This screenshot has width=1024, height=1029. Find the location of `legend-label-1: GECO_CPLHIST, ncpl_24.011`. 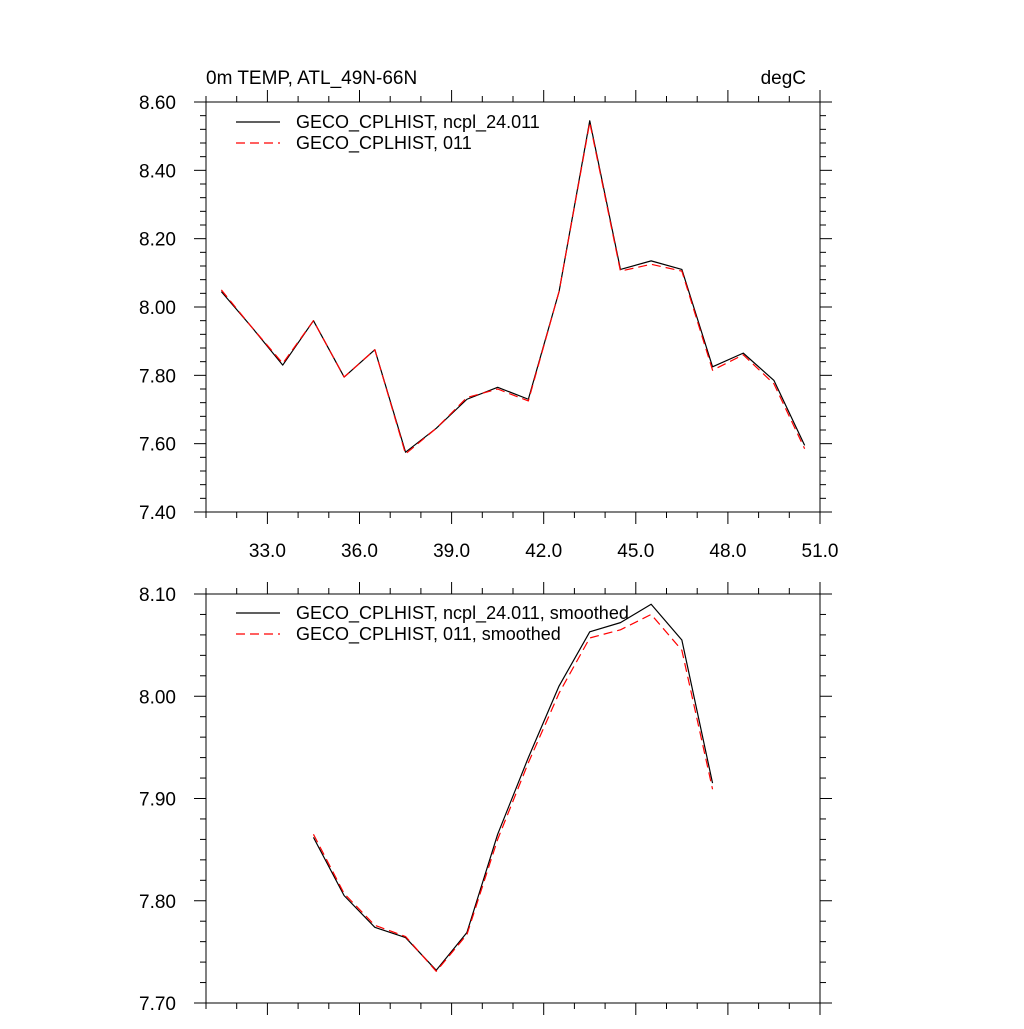

legend-label-1: GECO_CPLHIST, ncpl_24.011 is located at coordinates (418, 122).